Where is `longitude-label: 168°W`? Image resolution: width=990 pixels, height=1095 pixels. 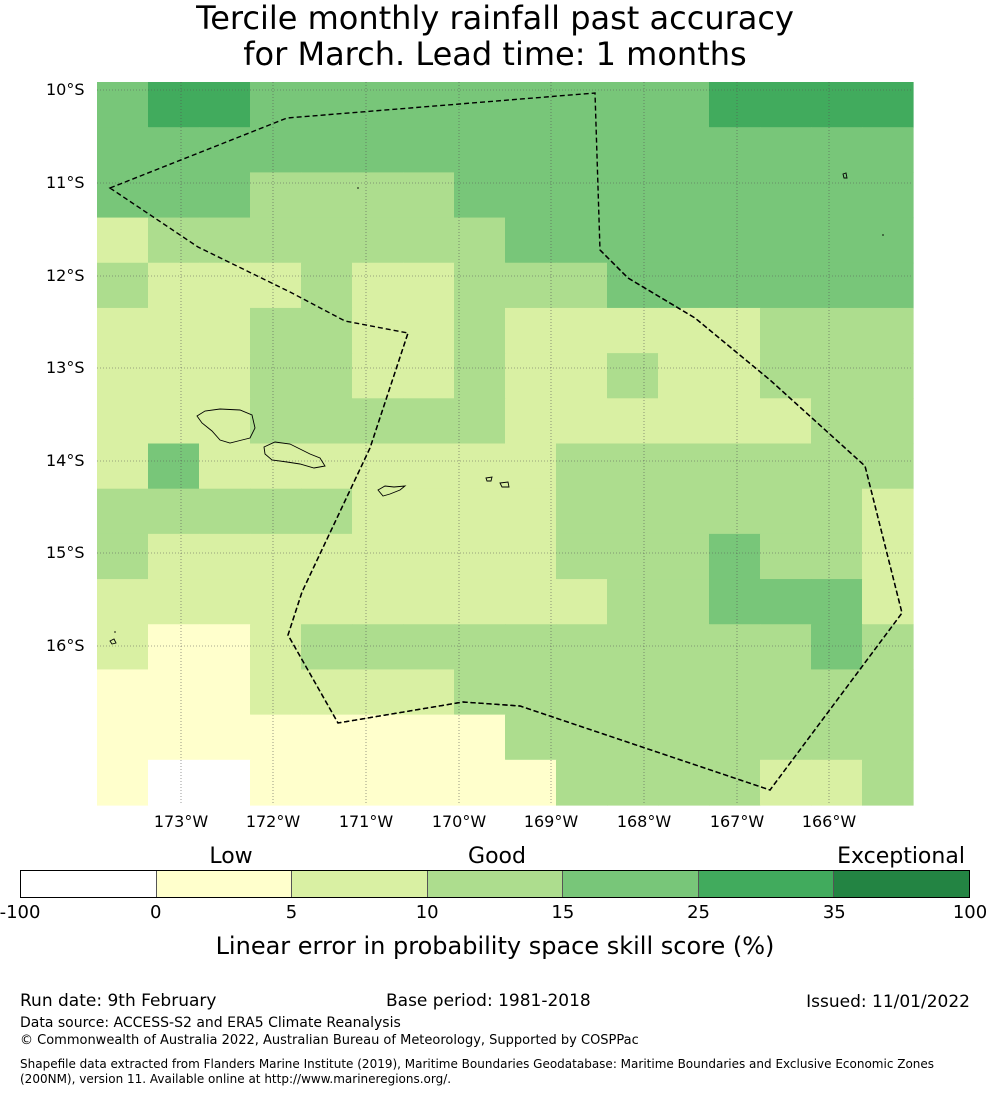
longitude-label: 168°W is located at coordinates (644, 821).